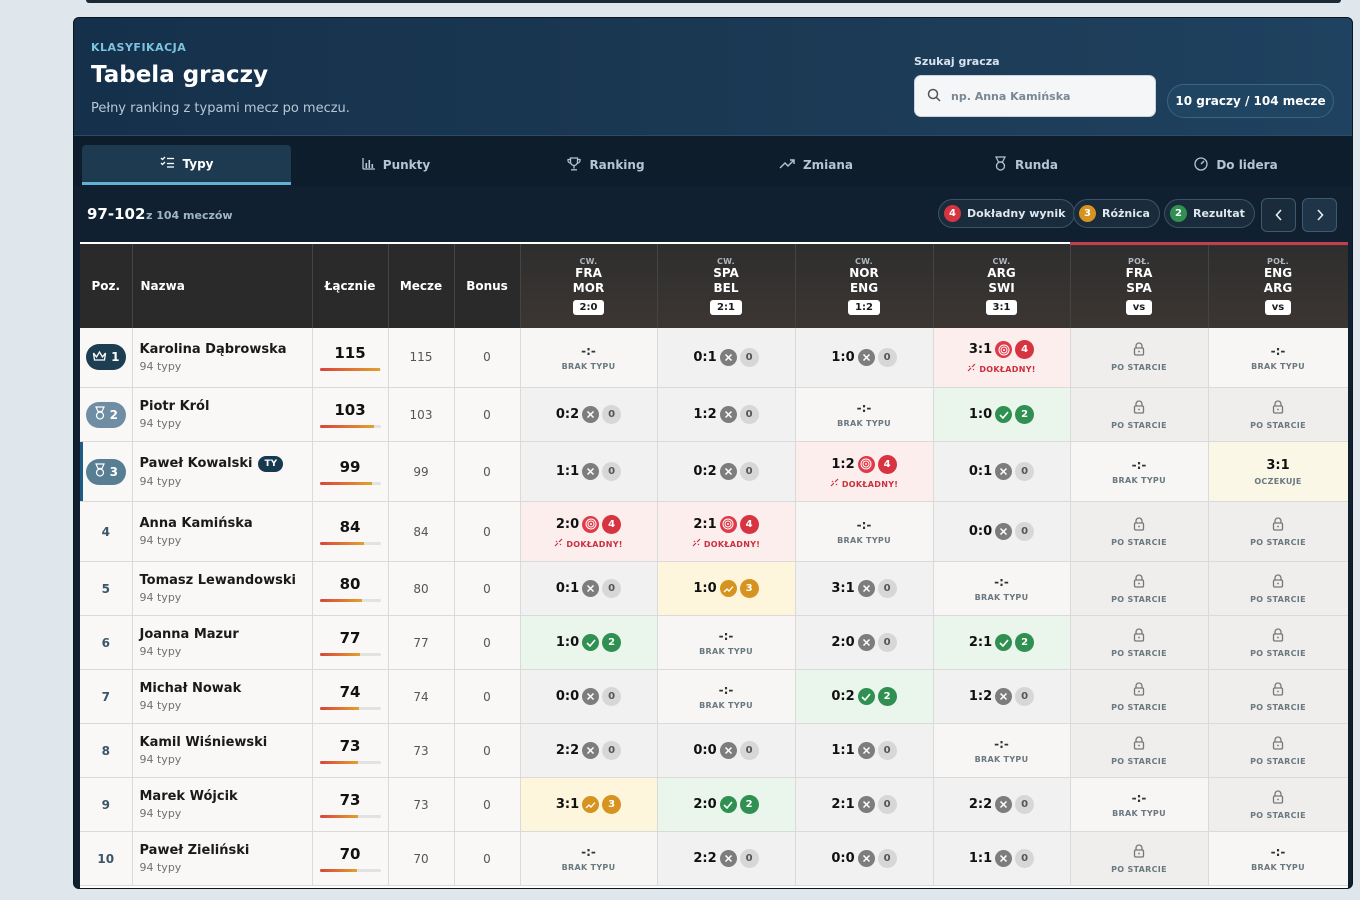  What do you see at coordinates (487, 285) in the screenshot?
I see `col-bonus: Bonus` at bounding box center [487, 285].